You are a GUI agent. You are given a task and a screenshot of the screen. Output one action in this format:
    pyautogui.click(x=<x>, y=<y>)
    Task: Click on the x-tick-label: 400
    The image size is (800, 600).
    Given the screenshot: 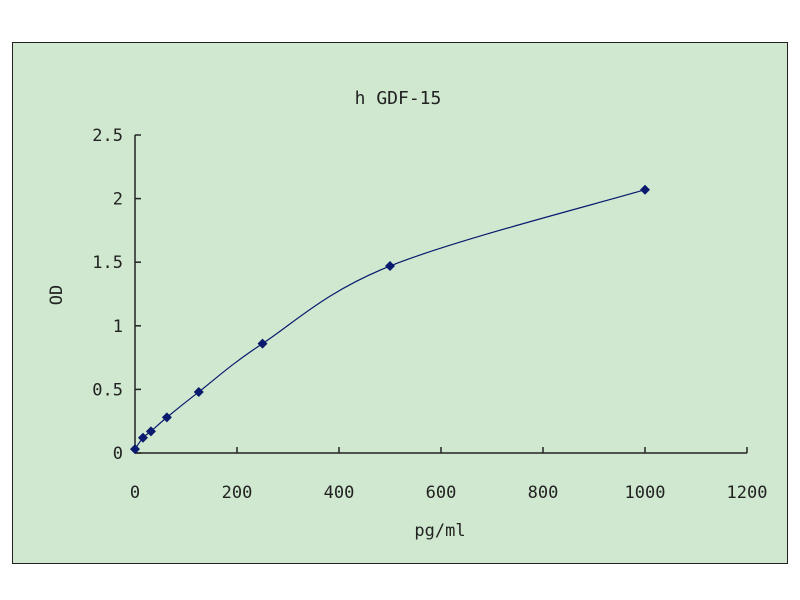 What is the action you would take?
    pyautogui.click(x=339, y=493)
    